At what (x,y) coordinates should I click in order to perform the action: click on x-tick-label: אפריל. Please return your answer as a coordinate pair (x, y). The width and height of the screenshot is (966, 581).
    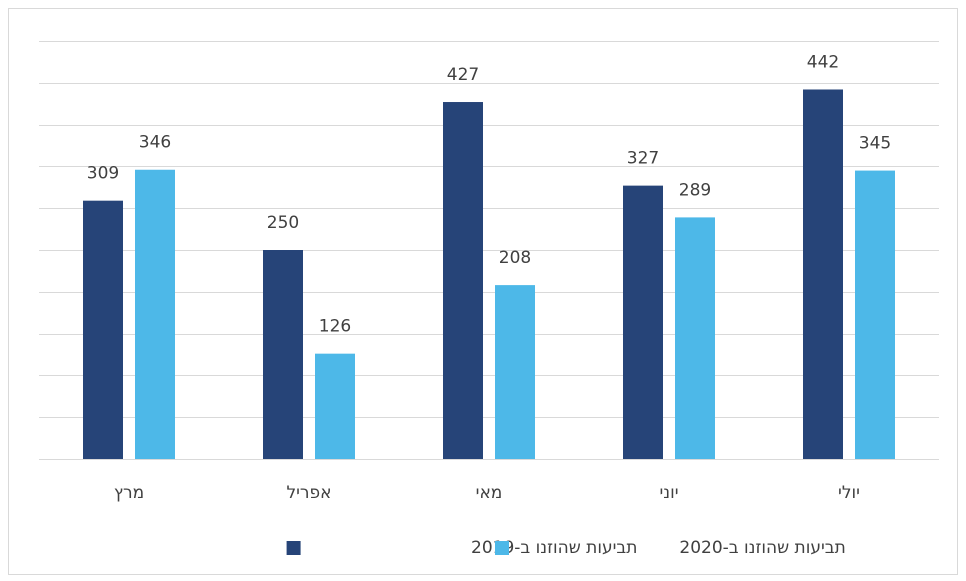
    Looking at the image, I should click on (308, 493).